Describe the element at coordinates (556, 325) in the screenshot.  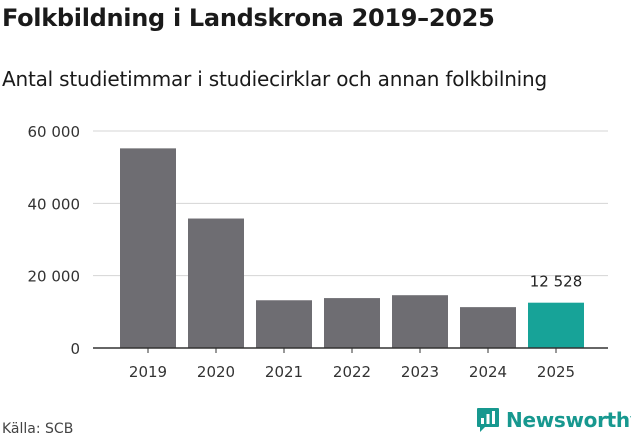
I see `bar-2025` at that location.